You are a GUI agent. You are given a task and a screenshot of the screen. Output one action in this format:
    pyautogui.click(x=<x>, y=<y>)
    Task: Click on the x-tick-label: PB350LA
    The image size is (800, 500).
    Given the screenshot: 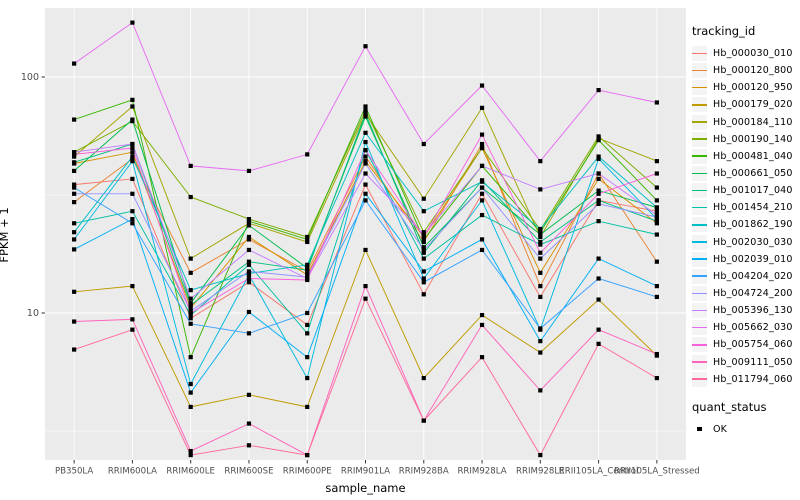 What is the action you would take?
    pyautogui.click(x=74, y=472)
    